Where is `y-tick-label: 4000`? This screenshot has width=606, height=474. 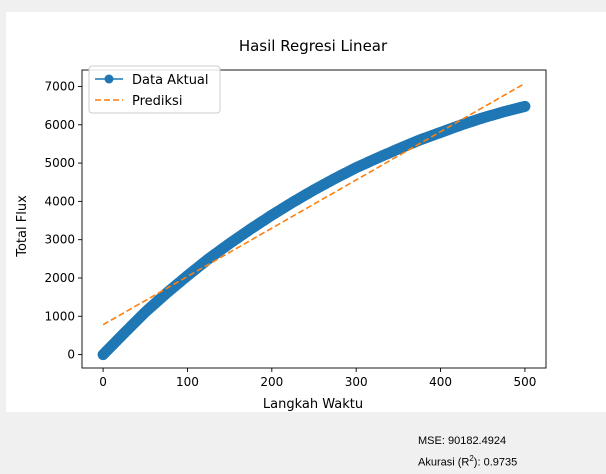
y-tick-label: 4000 is located at coordinates (59, 201).